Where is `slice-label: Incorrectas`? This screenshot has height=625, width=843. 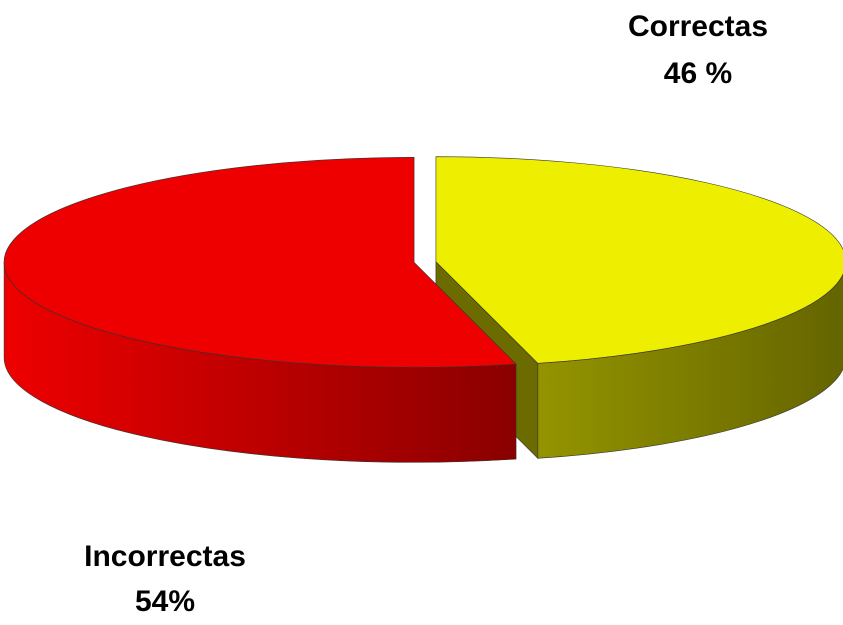
slice-label: Incorrectas is located at coordinates (165, 556).